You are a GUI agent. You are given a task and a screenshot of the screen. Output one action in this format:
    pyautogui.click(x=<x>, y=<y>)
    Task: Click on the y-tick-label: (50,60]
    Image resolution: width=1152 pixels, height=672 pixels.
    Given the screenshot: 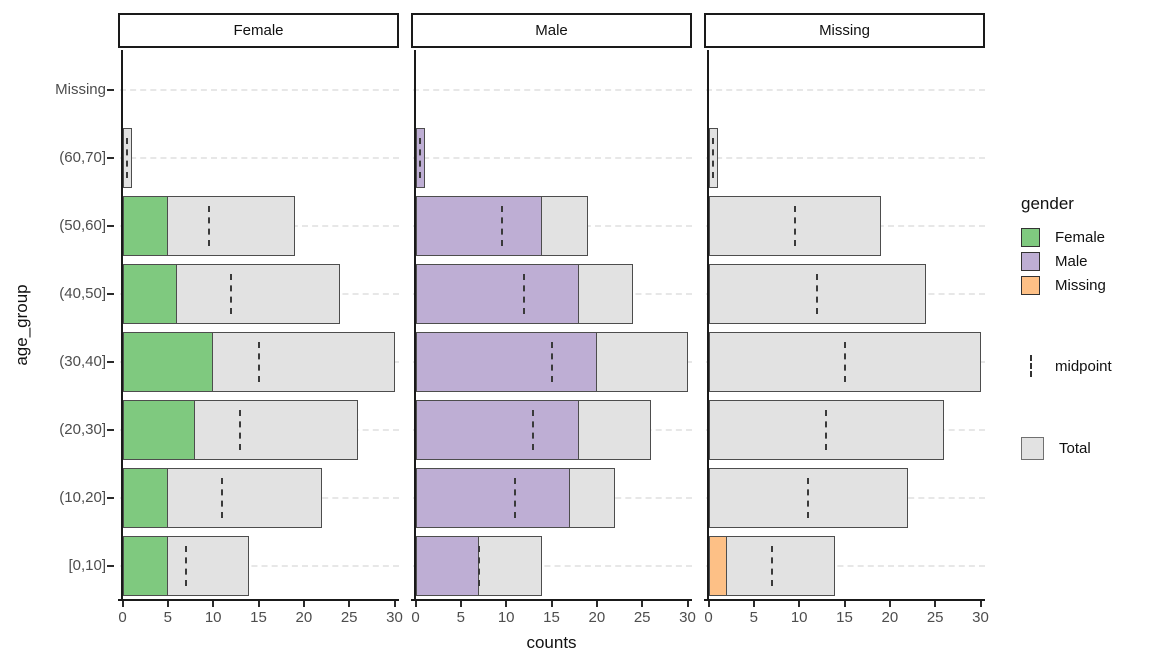 What is the action you would take?
    pyautogui.click(x=82, y=225)
    